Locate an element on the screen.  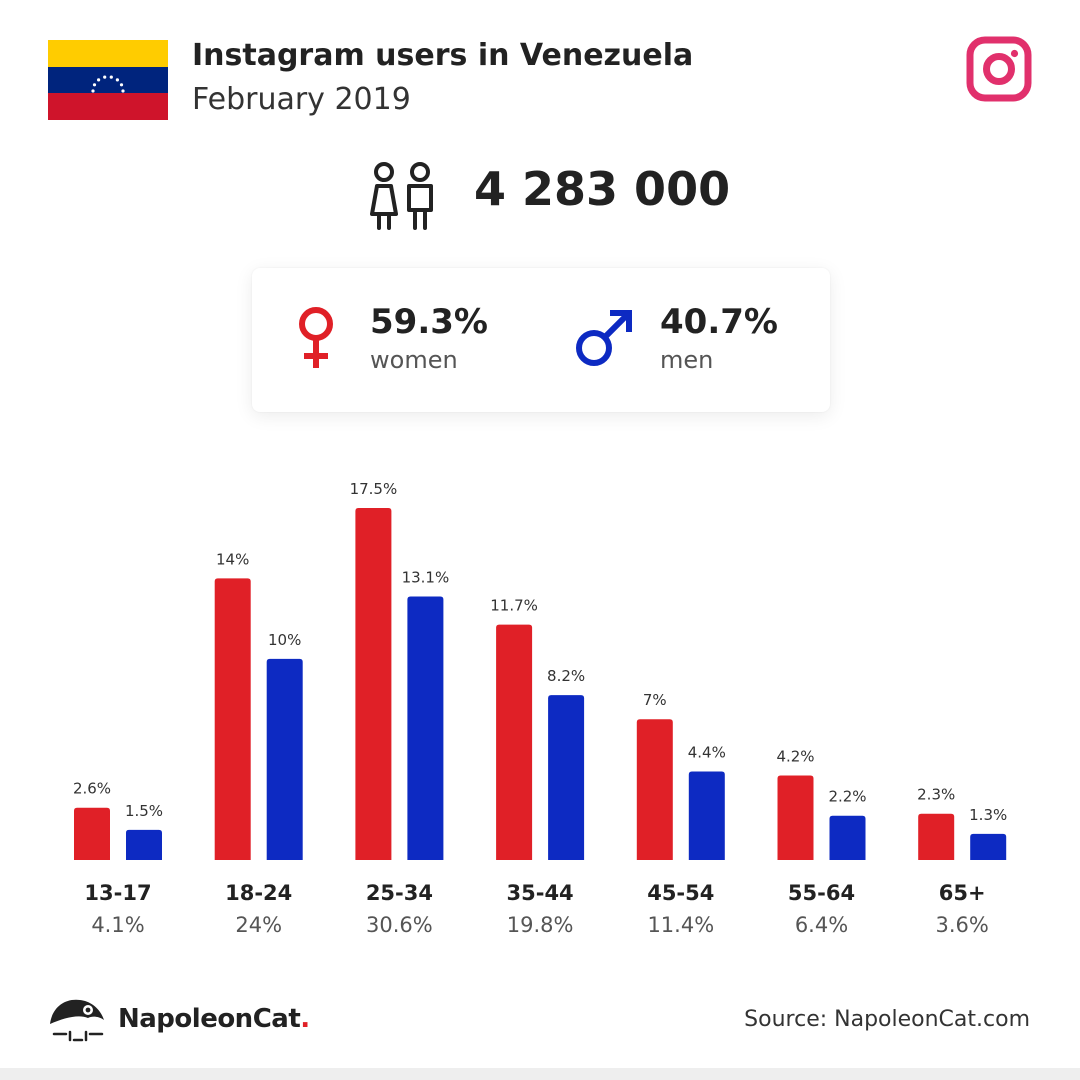
category-total-label: 24% is located at coordinates (258, 925).